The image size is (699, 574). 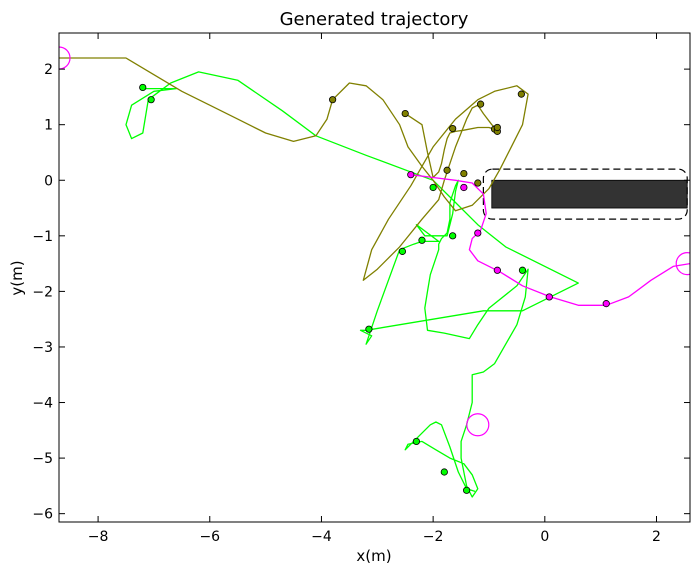 What do you see at coordinates (42, 459) in the screenshot?
I see `y-tick-label: −5` at bounding box center [42, 459].